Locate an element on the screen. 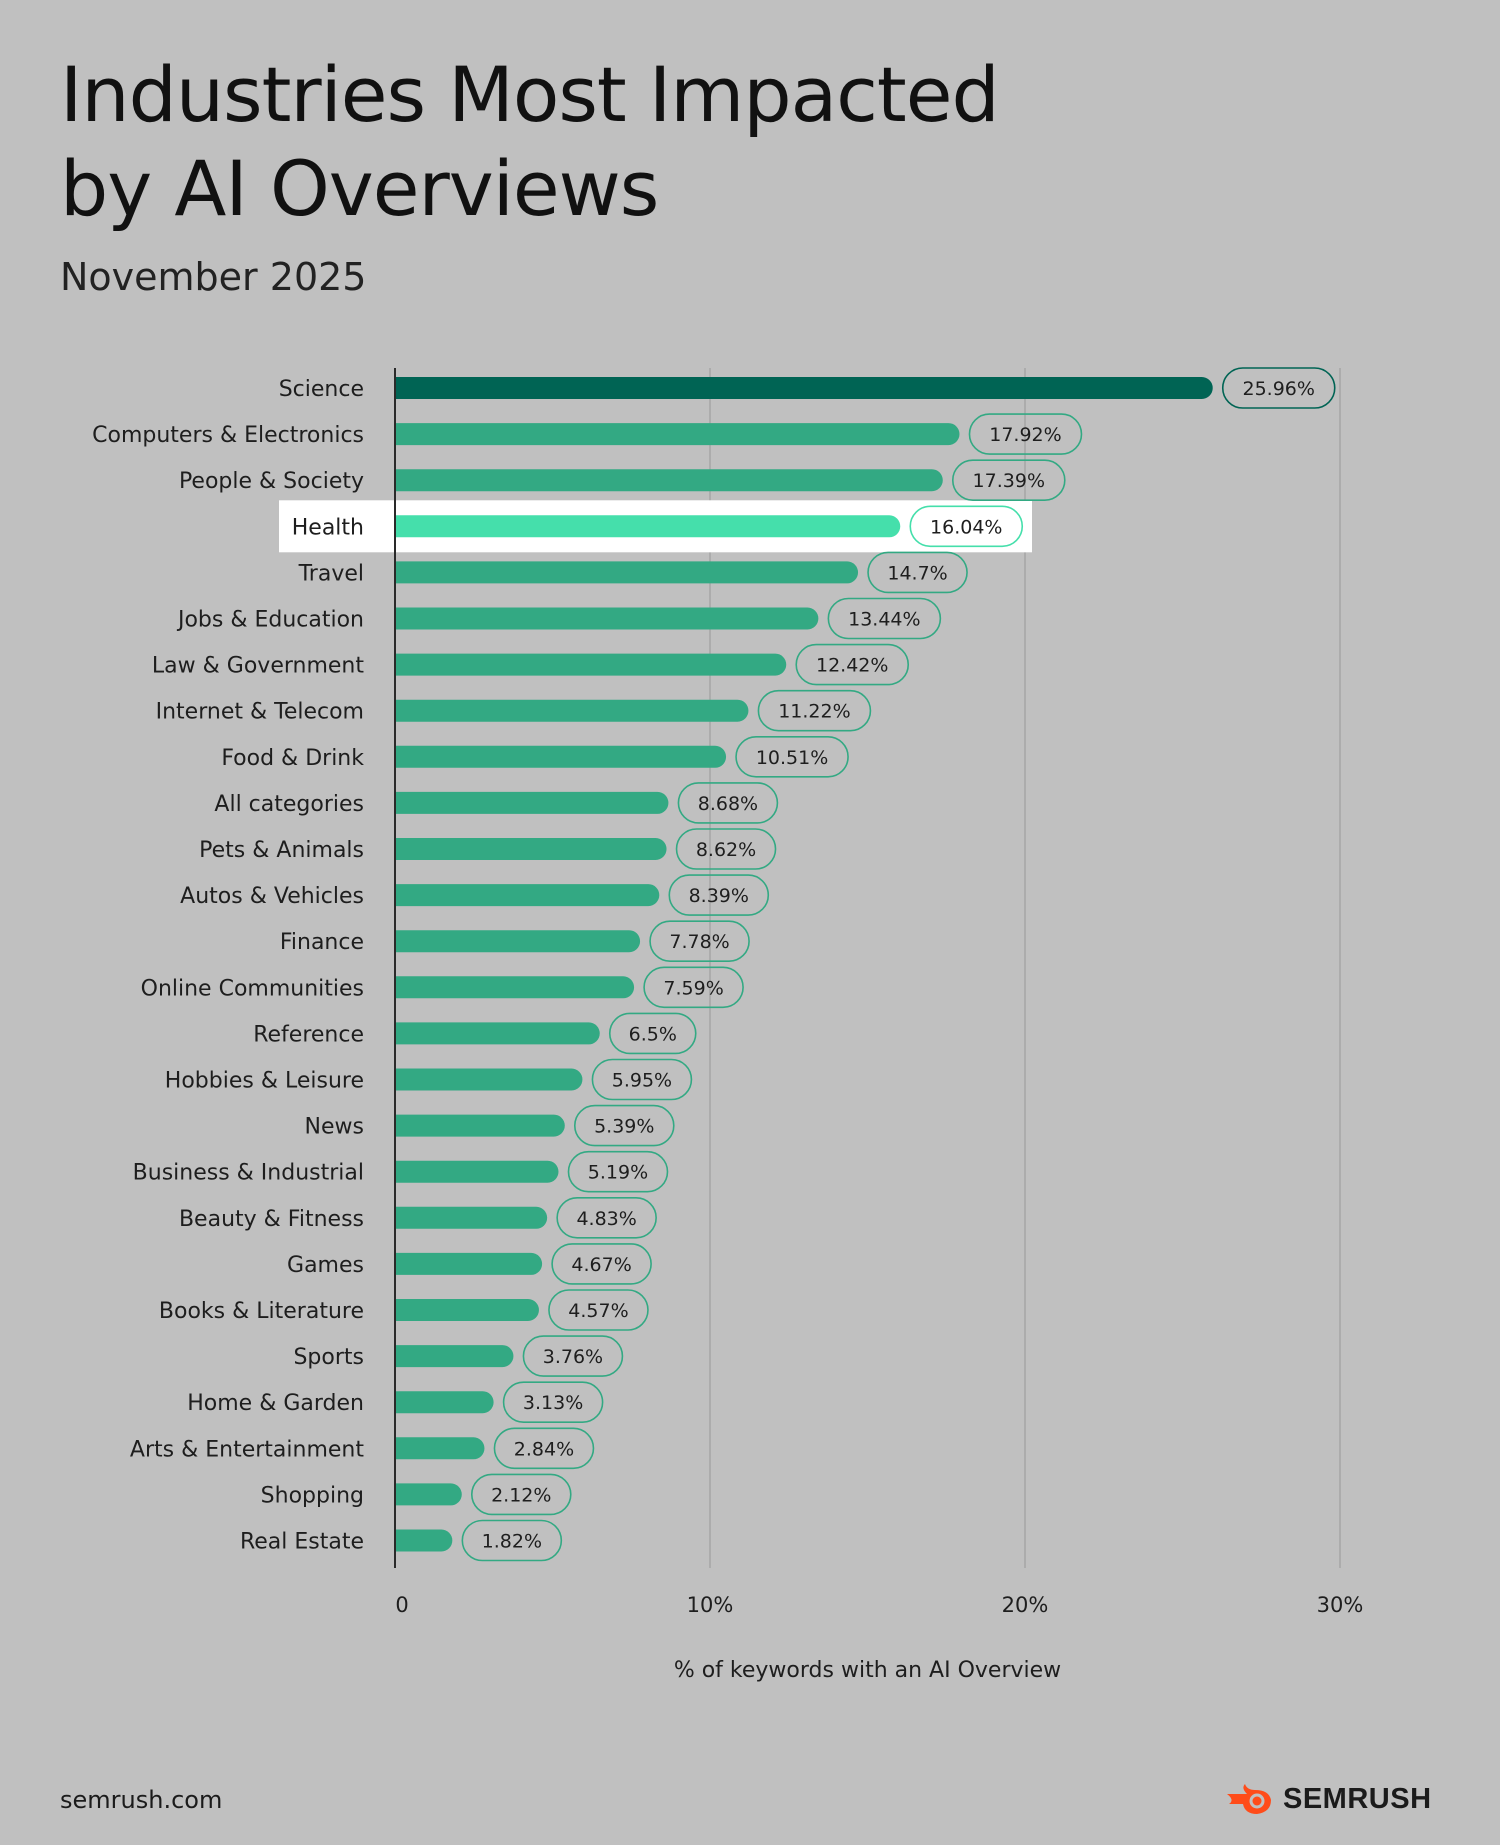 The height and width of the screenshot is (1845, 1500). value-label: 11.22% is located at coordinates (814, 712).